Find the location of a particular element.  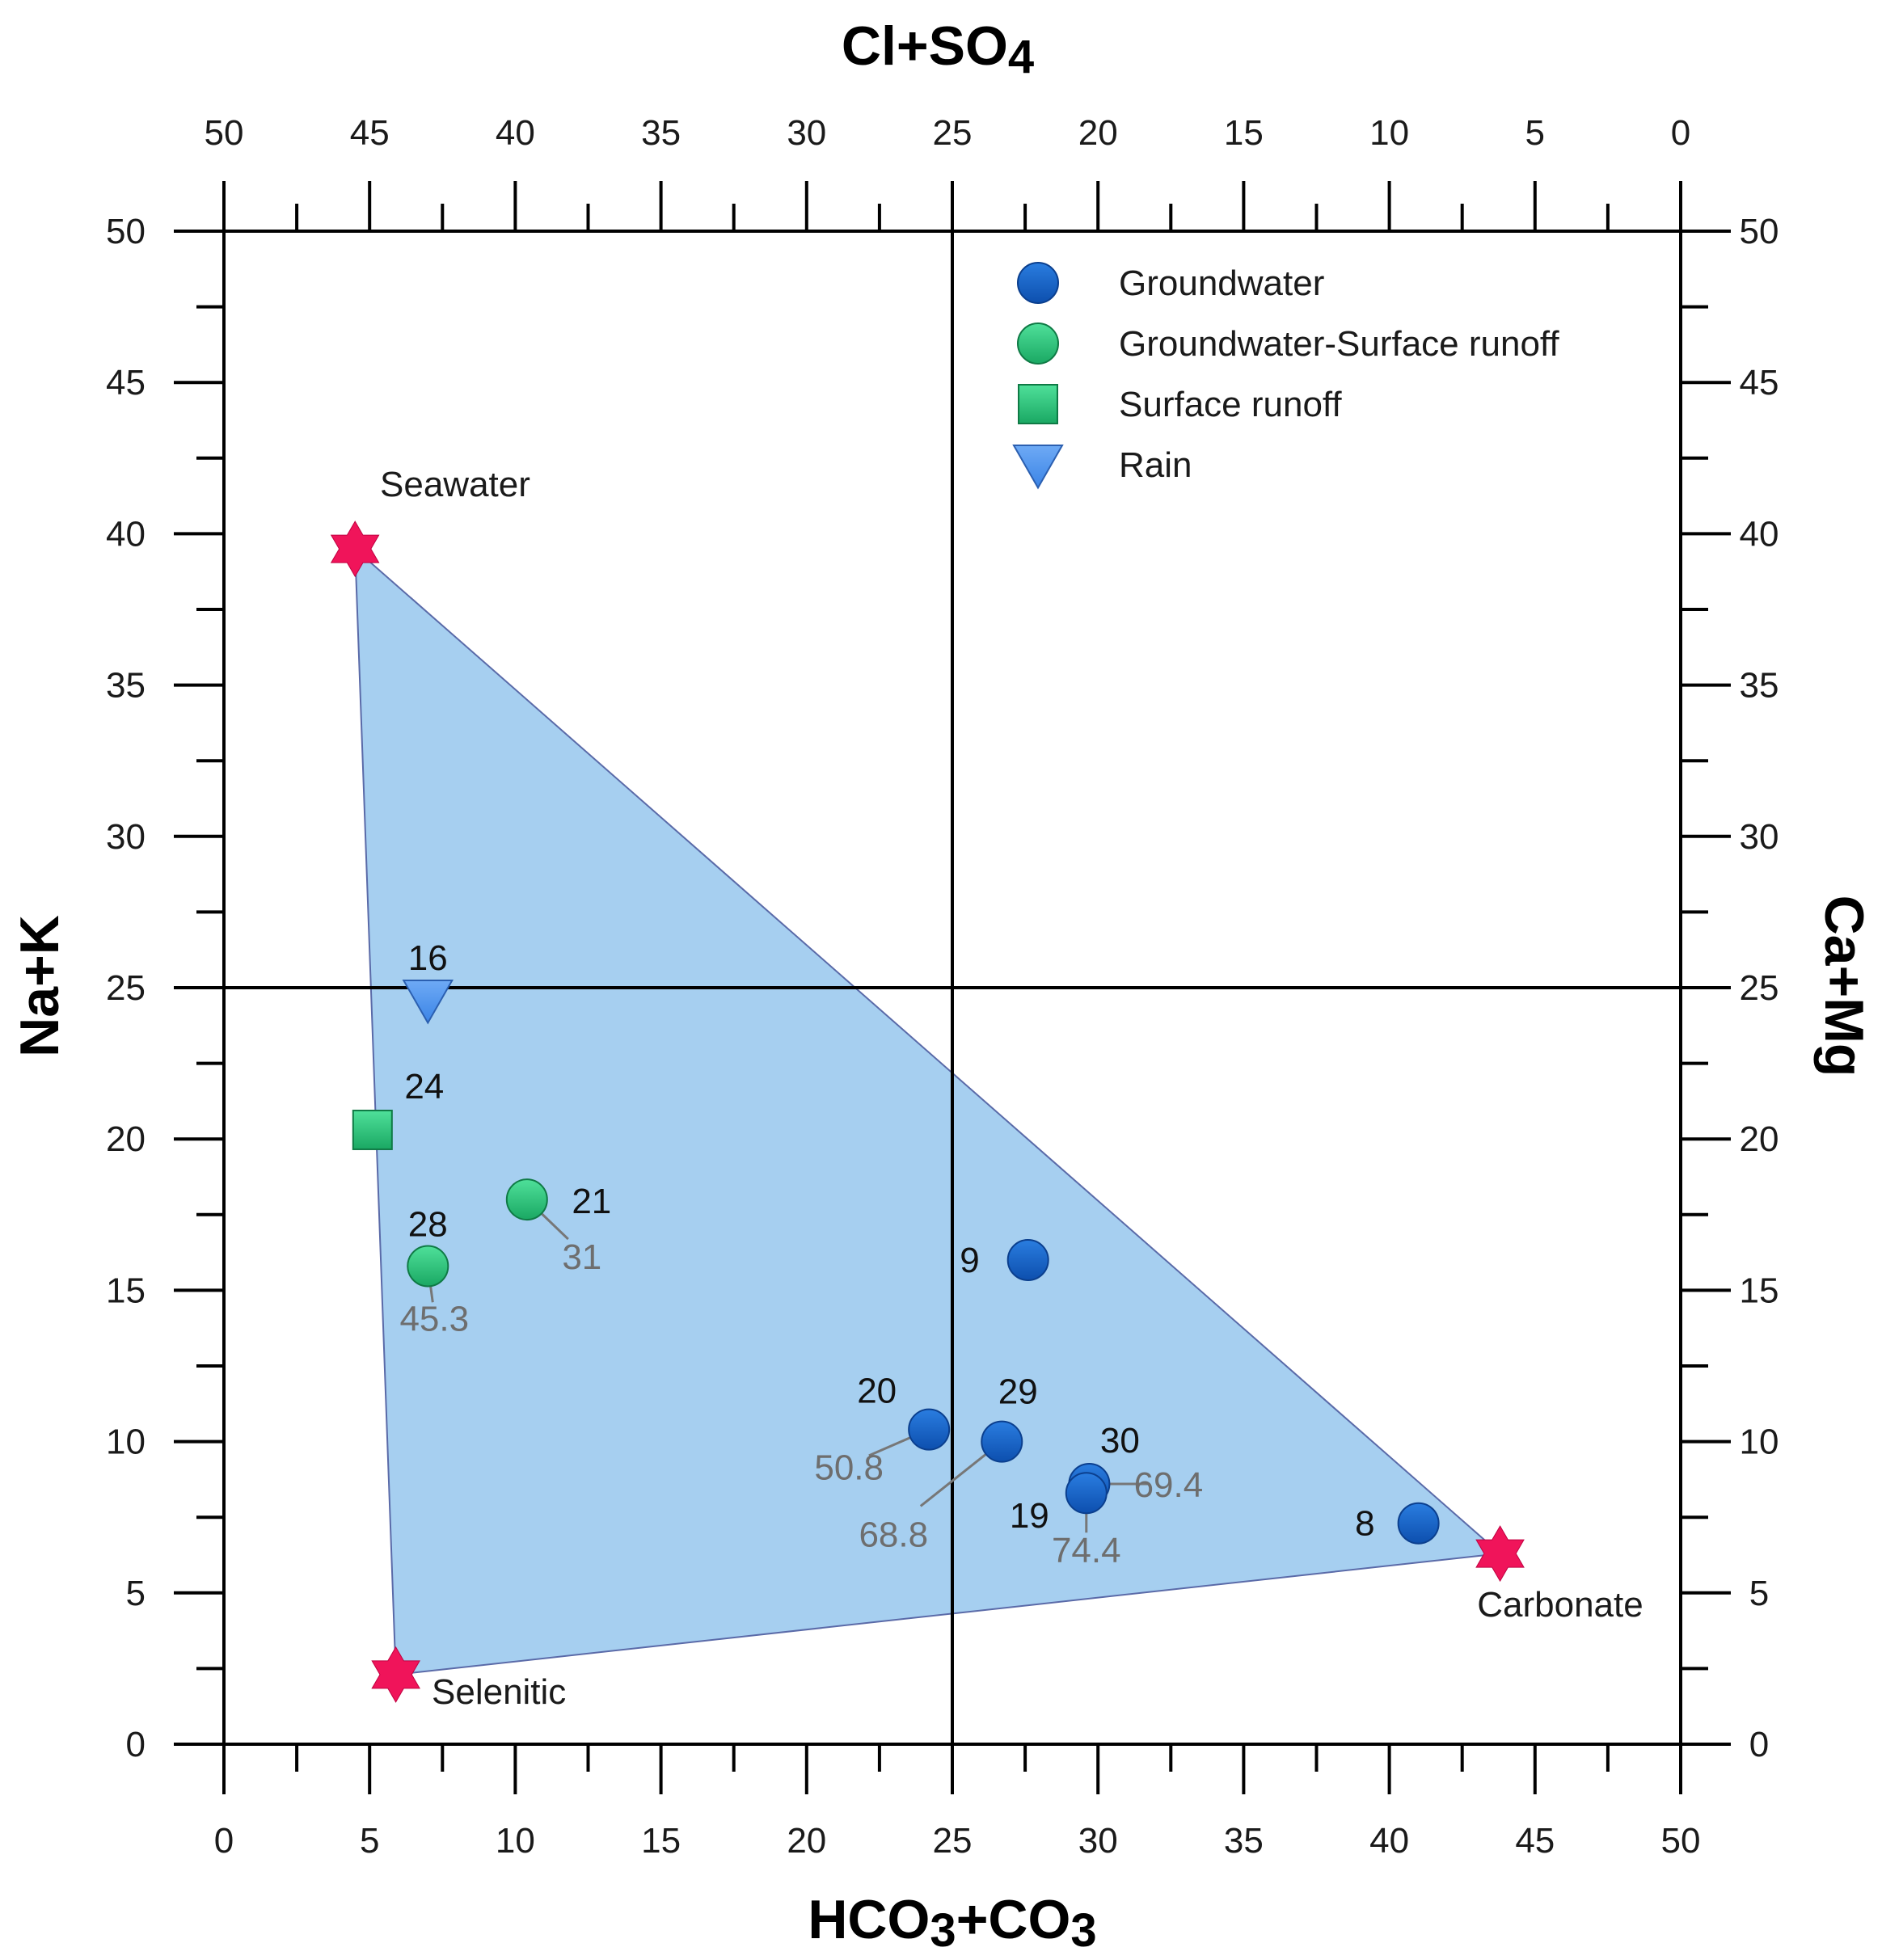

point-label-24: 24 is located at coordinates (424, 1086).